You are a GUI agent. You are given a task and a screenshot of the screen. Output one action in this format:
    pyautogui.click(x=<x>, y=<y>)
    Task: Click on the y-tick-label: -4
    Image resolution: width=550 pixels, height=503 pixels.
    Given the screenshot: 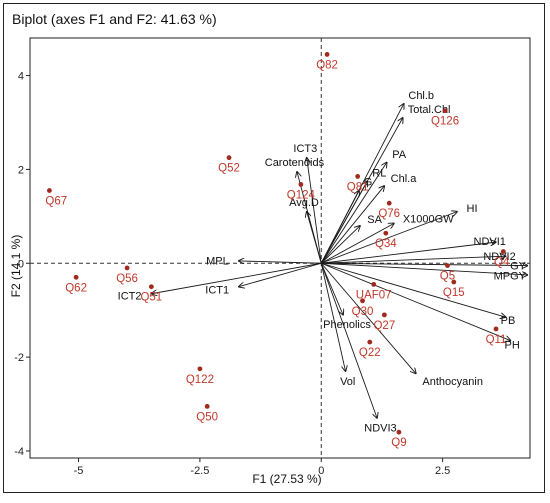 What is the action you would take?
    pyautogui.click(x=19, y=452)
    